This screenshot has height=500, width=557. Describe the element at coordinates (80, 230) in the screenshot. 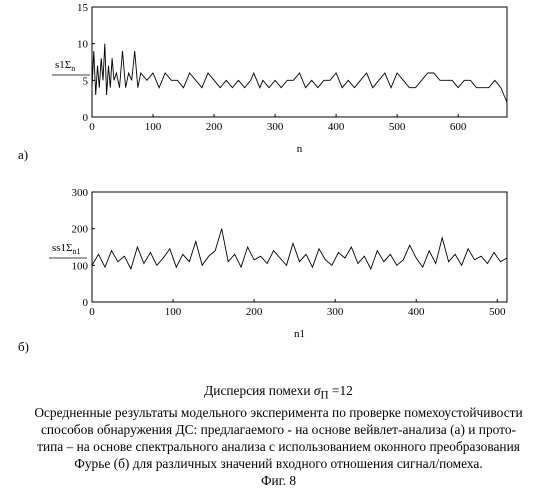

I see `y-tick-label: 200` at that location.